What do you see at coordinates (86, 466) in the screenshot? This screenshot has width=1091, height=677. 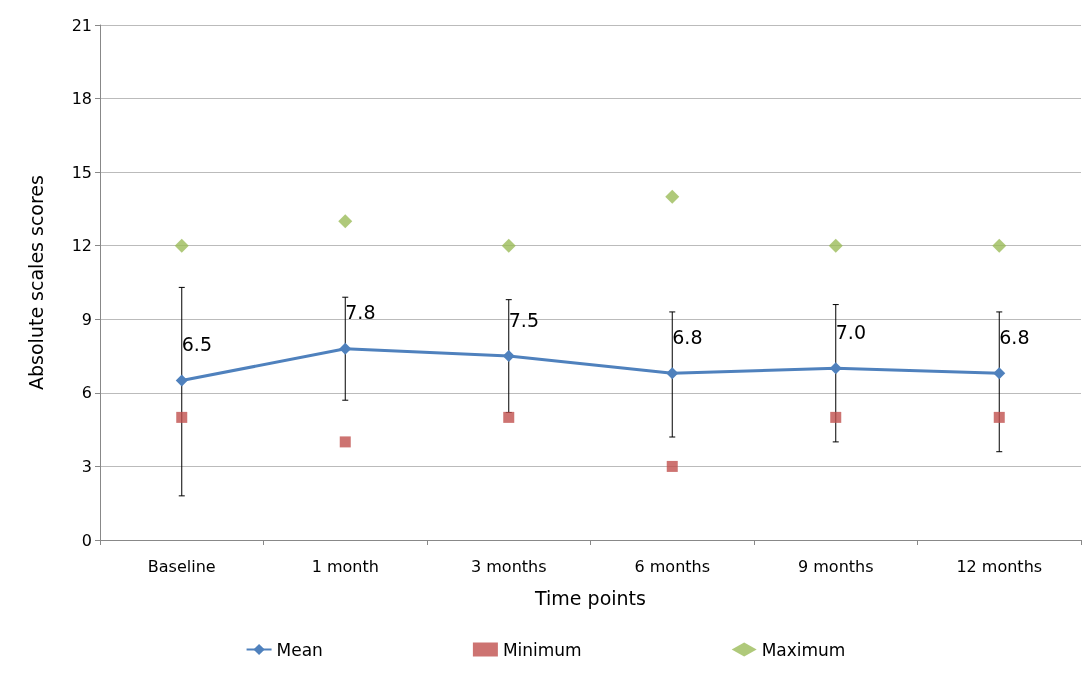 I see `y-tick-label: 3` at bounding box center [86, 466].